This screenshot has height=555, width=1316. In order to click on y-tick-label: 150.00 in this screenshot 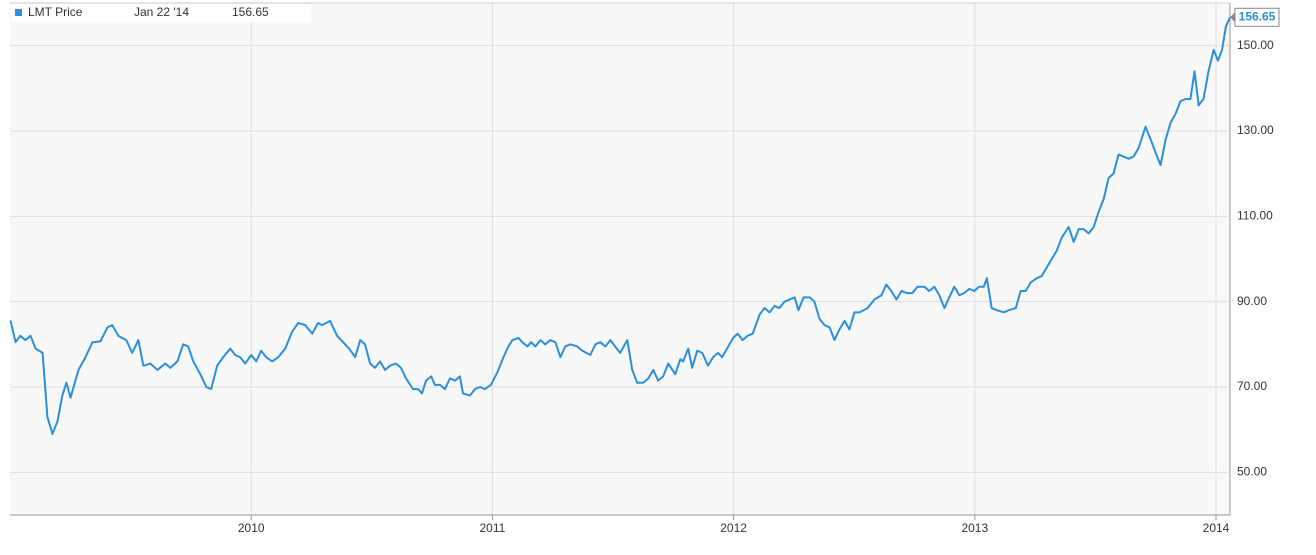, I will do `click(1255, 45)`.